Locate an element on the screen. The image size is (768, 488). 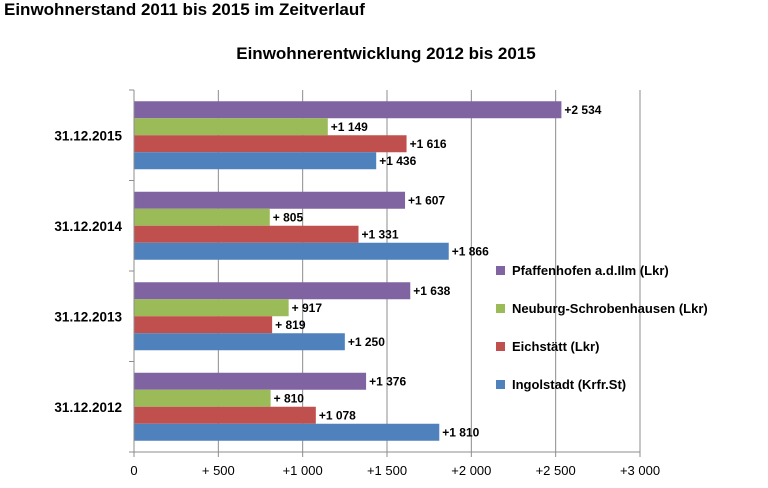
x-tick-label: +2 500 is located at coordinates (556, 470).